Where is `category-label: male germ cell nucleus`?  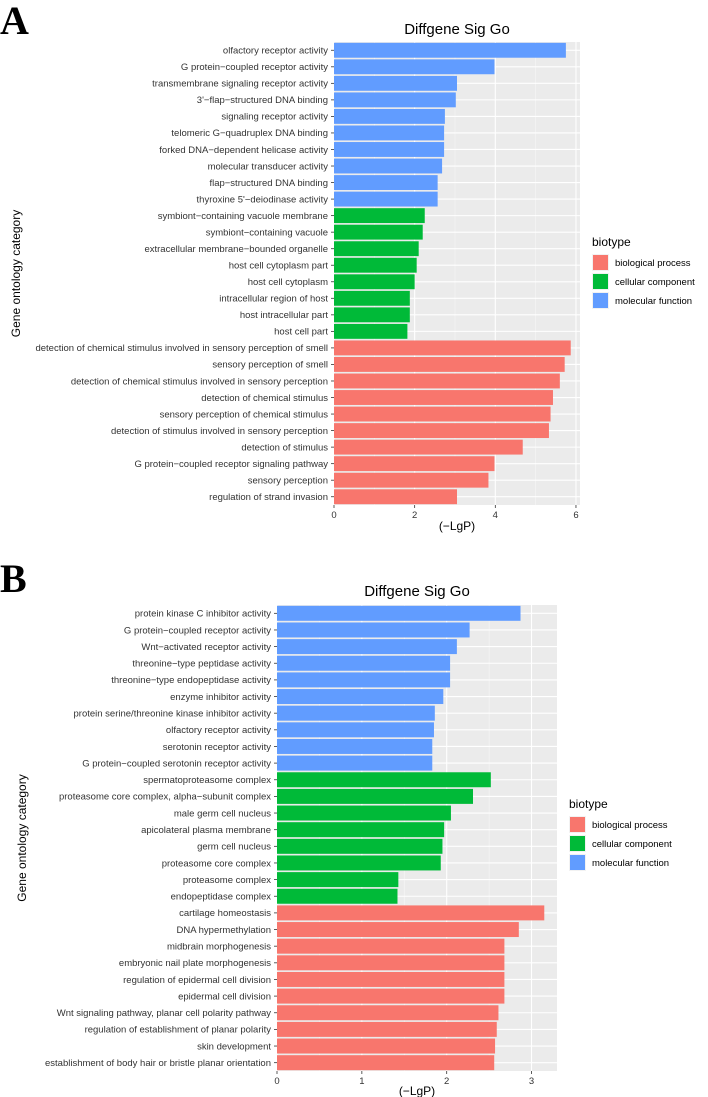 category-label: male germ cell nucleus is located at coordinates (222, 813).